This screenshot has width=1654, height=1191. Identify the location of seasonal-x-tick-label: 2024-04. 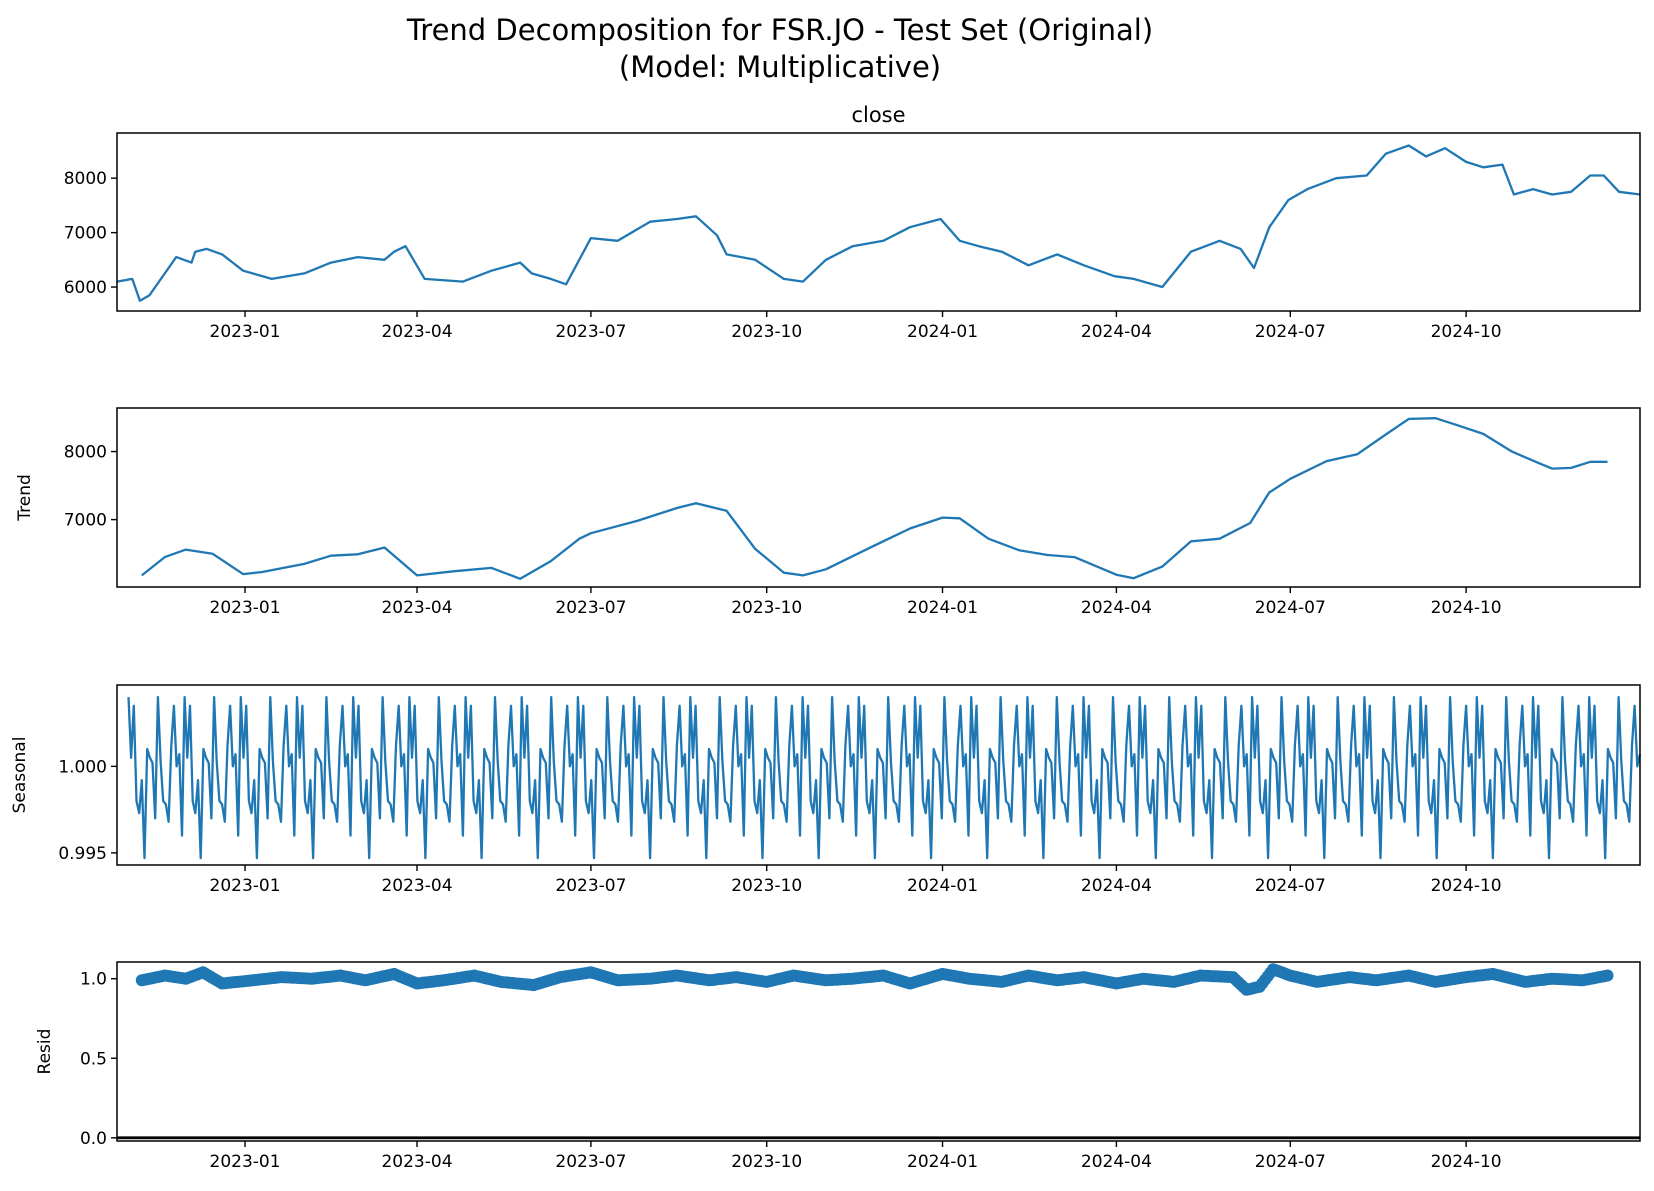
(1116, 886).